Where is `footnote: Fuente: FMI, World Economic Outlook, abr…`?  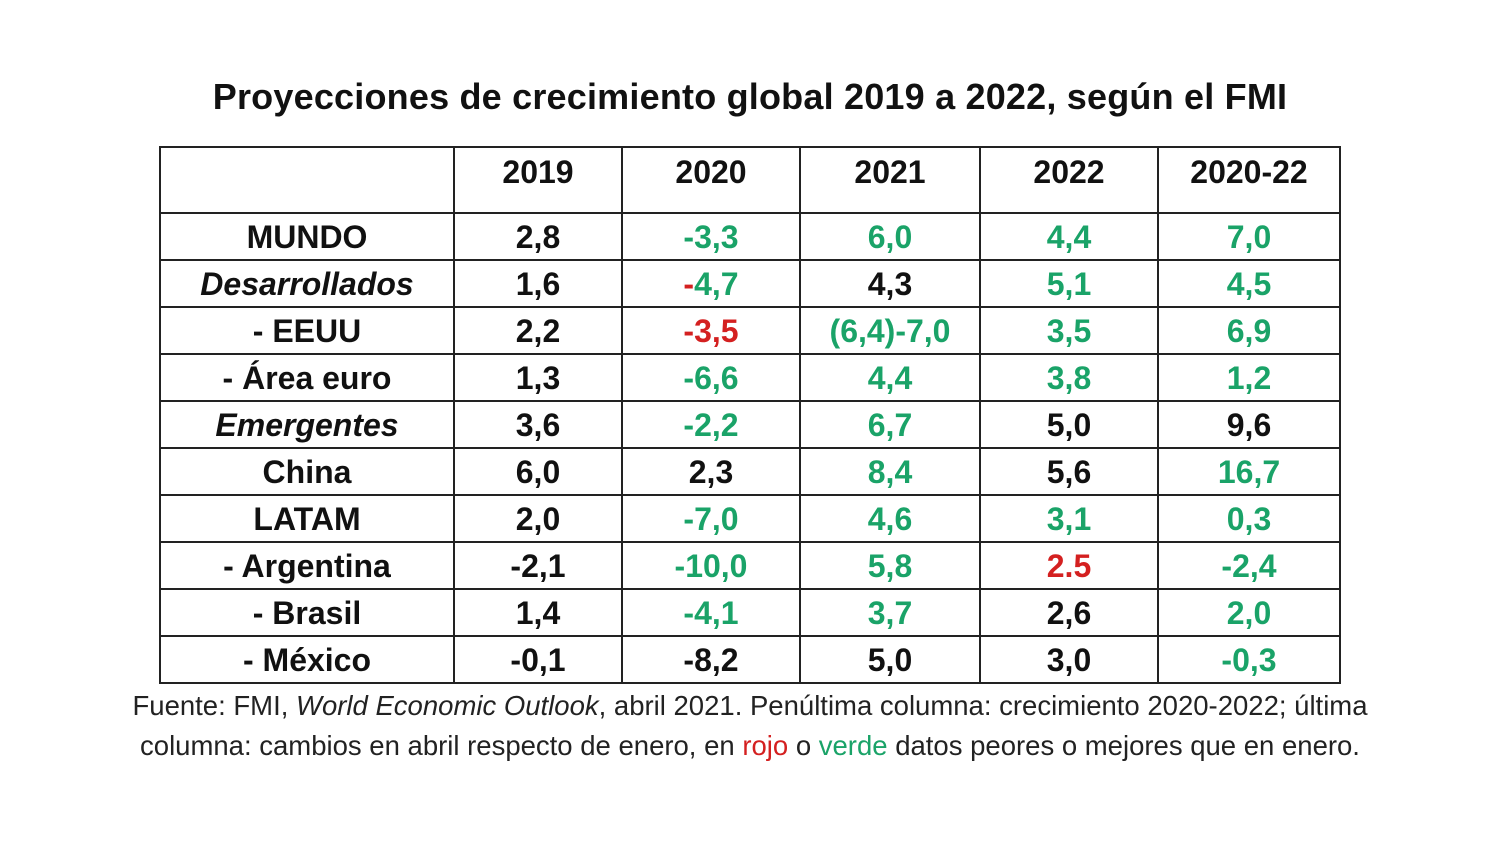 footnote: Fuente: FMI, World Economic Outlook, abr… is located at coordinates (750, 726).